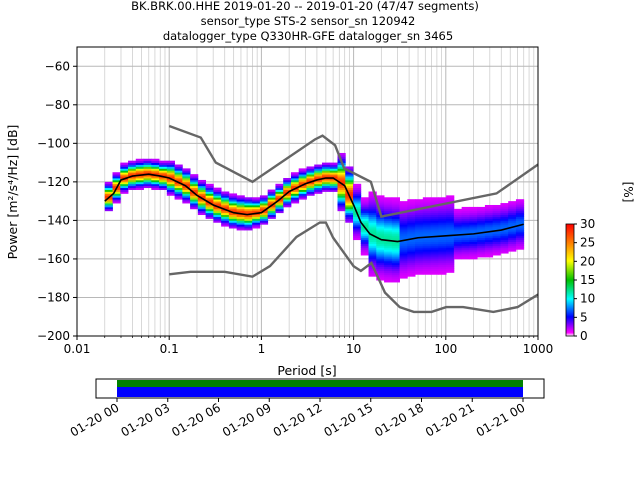 The image size is (640, 484). Describe the element at coordinates (53, 336) in the screenshot. I see `y-tick-label: −200` at that location.